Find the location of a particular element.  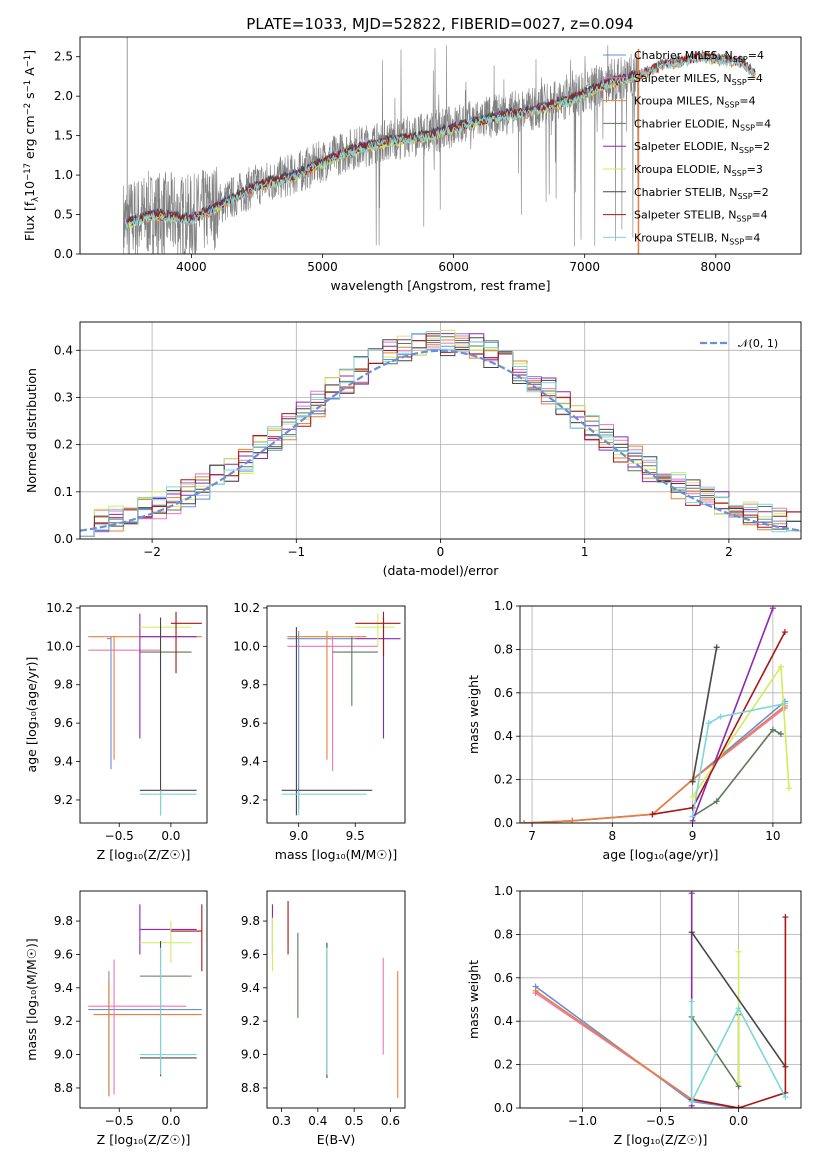

y-tick-label: 0.6 is located at coordinates (503, 978).